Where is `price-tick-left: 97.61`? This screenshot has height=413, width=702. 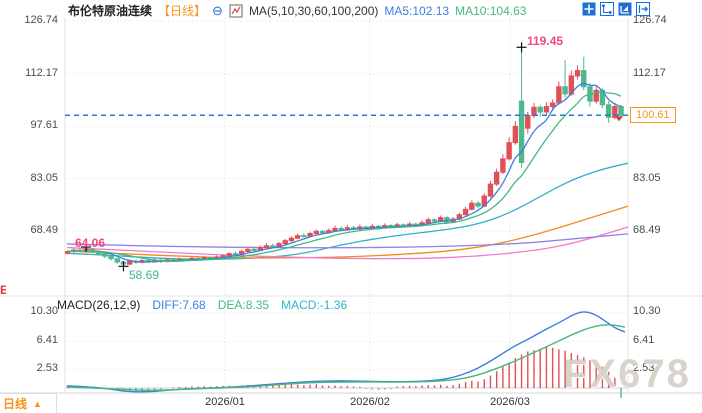
price-tick-left: 97.61 is located at coordinates (44, 125).